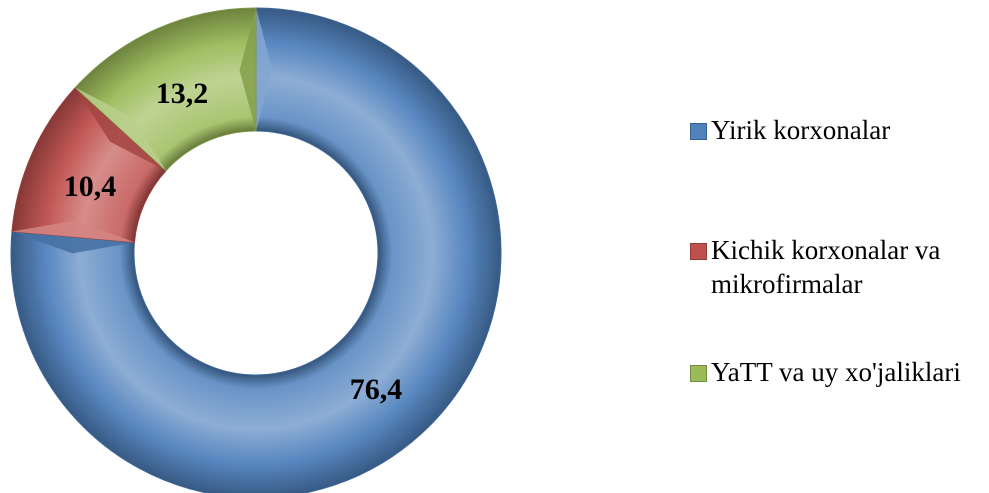 This screenshot has width=989, height=493. I want to click on data-label-yatt: 13,2, so click(182, 93).